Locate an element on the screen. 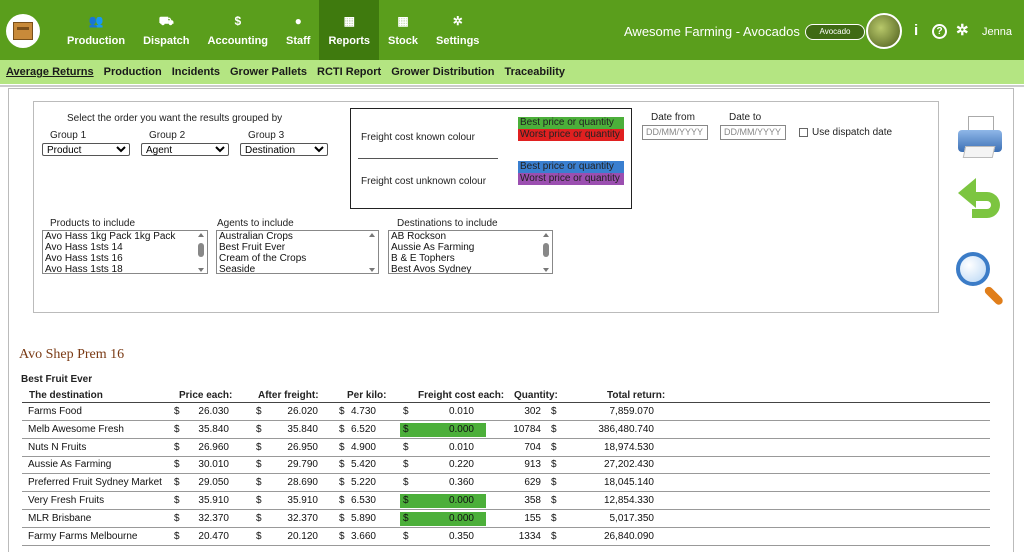 This screenshot has width=1024, height=552. destinations-scrollbar is located at coordinates (546, 252).